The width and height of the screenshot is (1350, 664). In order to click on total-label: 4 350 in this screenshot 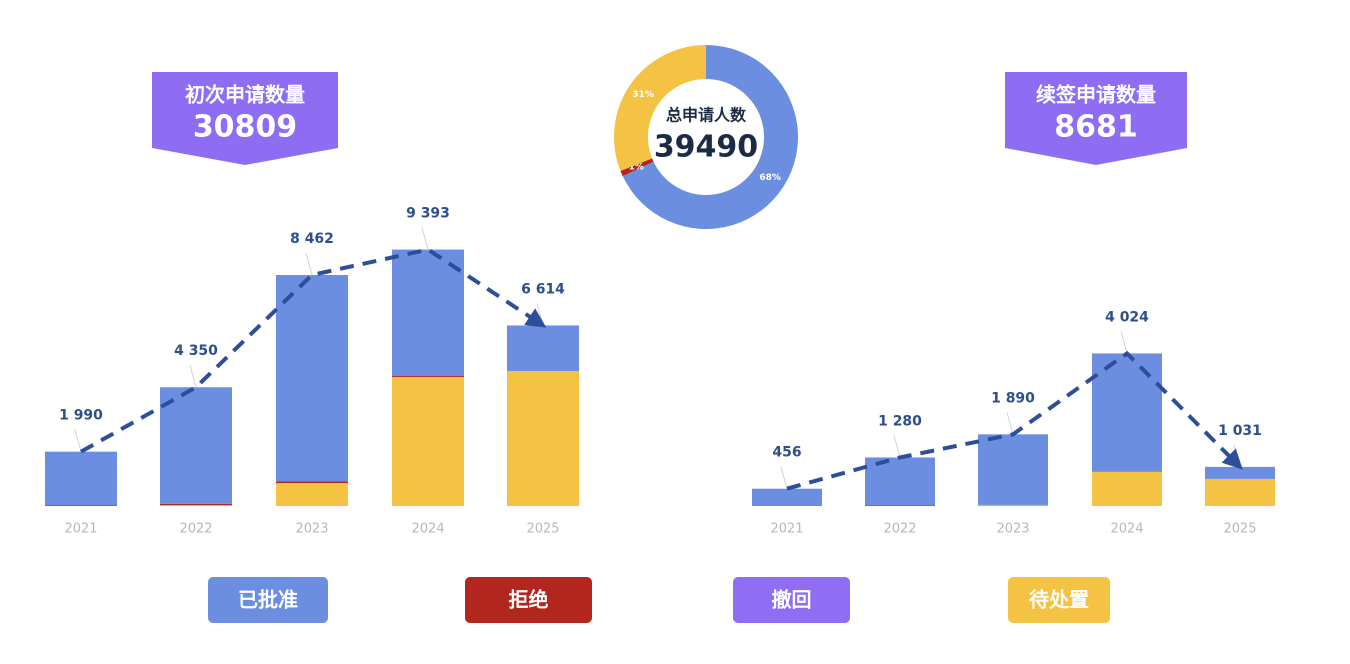, I will do `click(196, 351)`.